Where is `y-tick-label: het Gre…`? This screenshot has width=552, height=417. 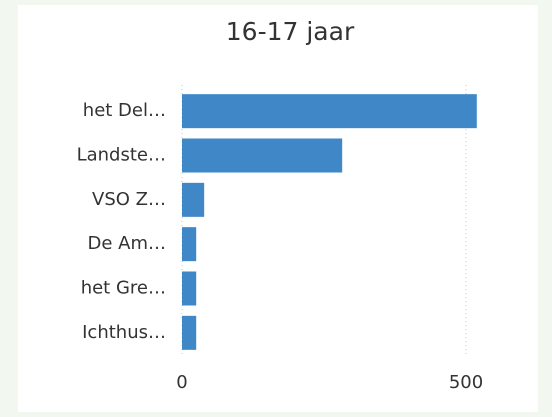
y-tick-label: het Gre… is located at coordinates (123, 288).